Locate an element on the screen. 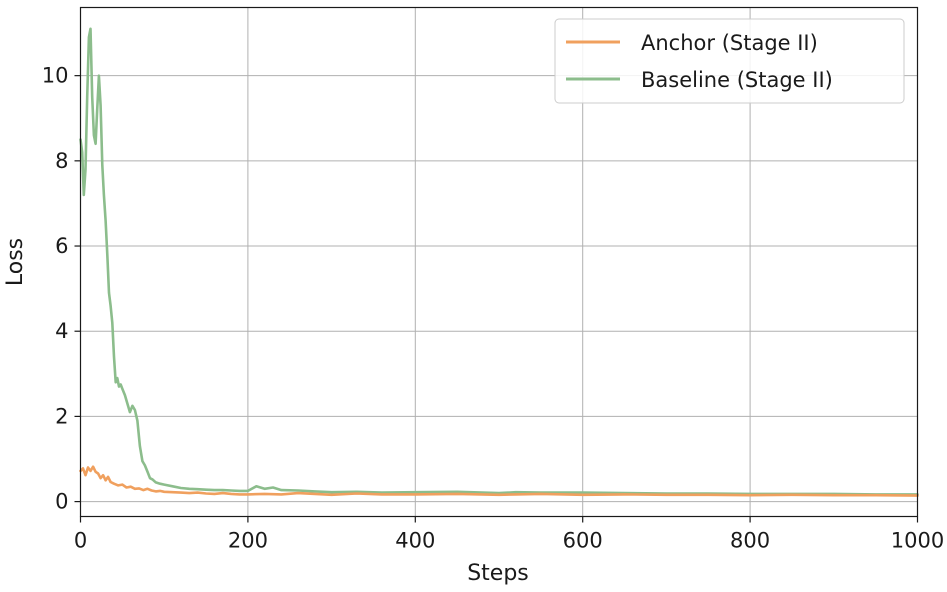  y-tick-label: 6 is located at coordinates (61, 246).